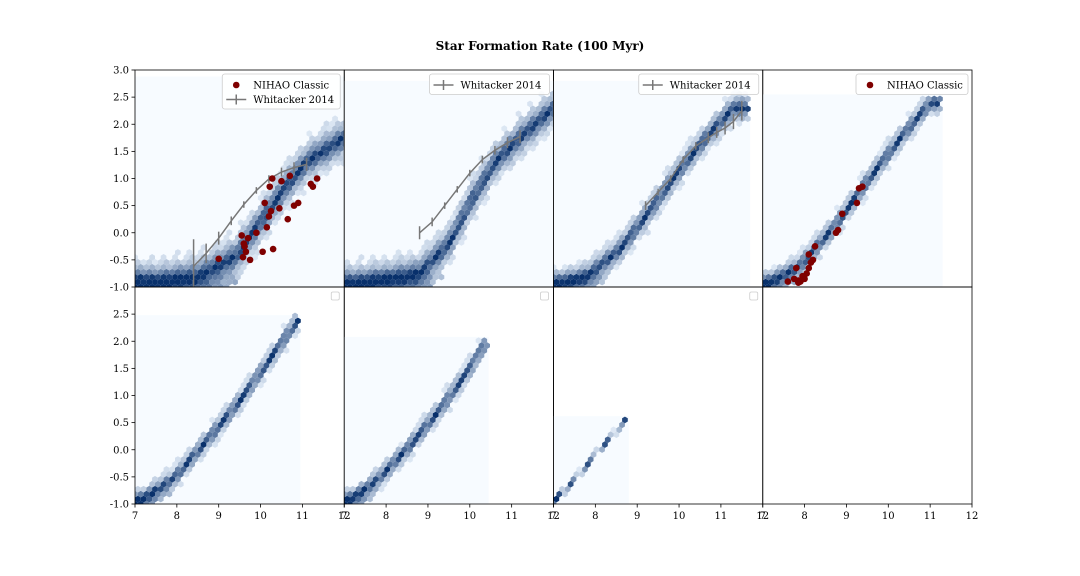  What do you see at coordinates (218, 408) in the screenshot?
I see `plot-area` at bounding box center [218, 408].